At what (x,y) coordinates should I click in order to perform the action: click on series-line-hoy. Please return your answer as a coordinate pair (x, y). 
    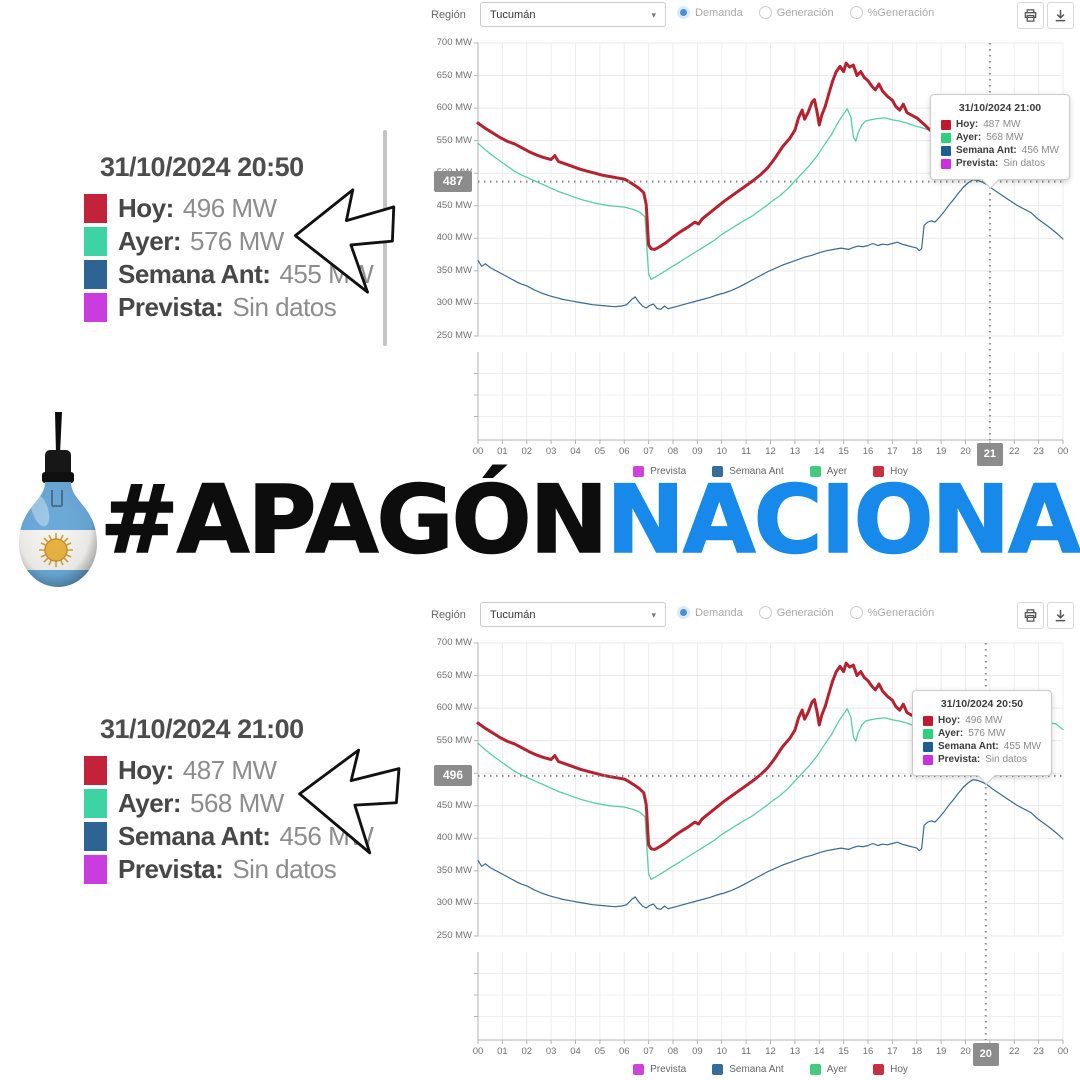
    Looking at the image, I should click on (732, 756).